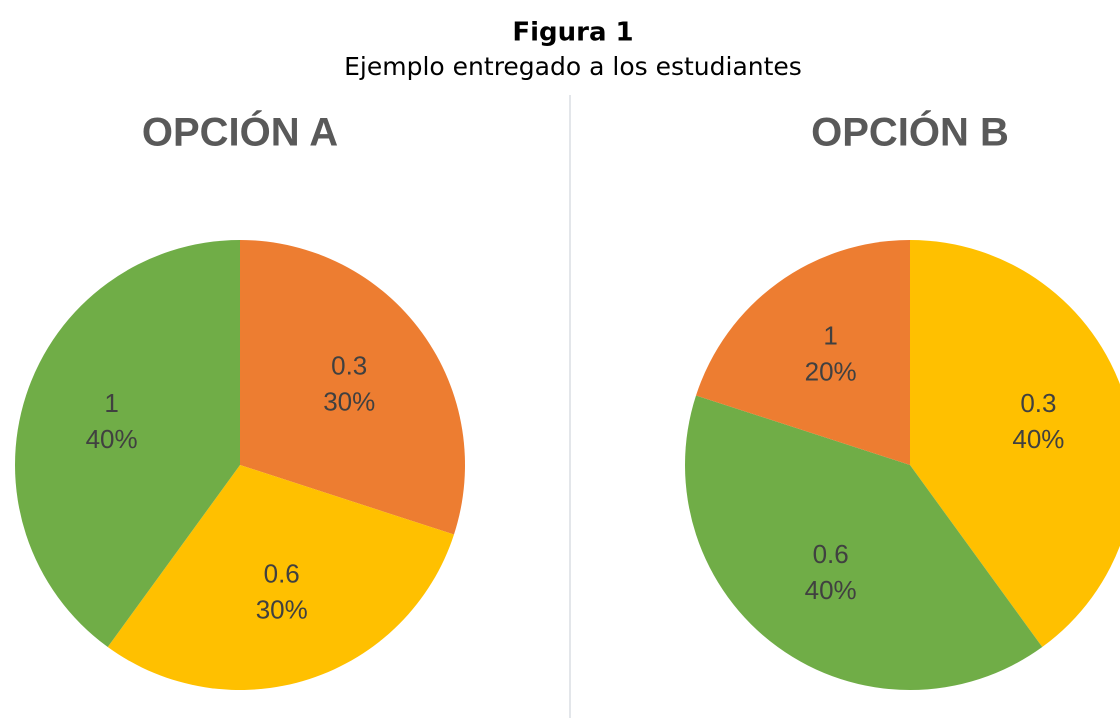 This screenshot has height=718, width=1120. Describe the element at coordinates (572, 33) in the screenshot. I see `figure-title: Figura 1` at that location.